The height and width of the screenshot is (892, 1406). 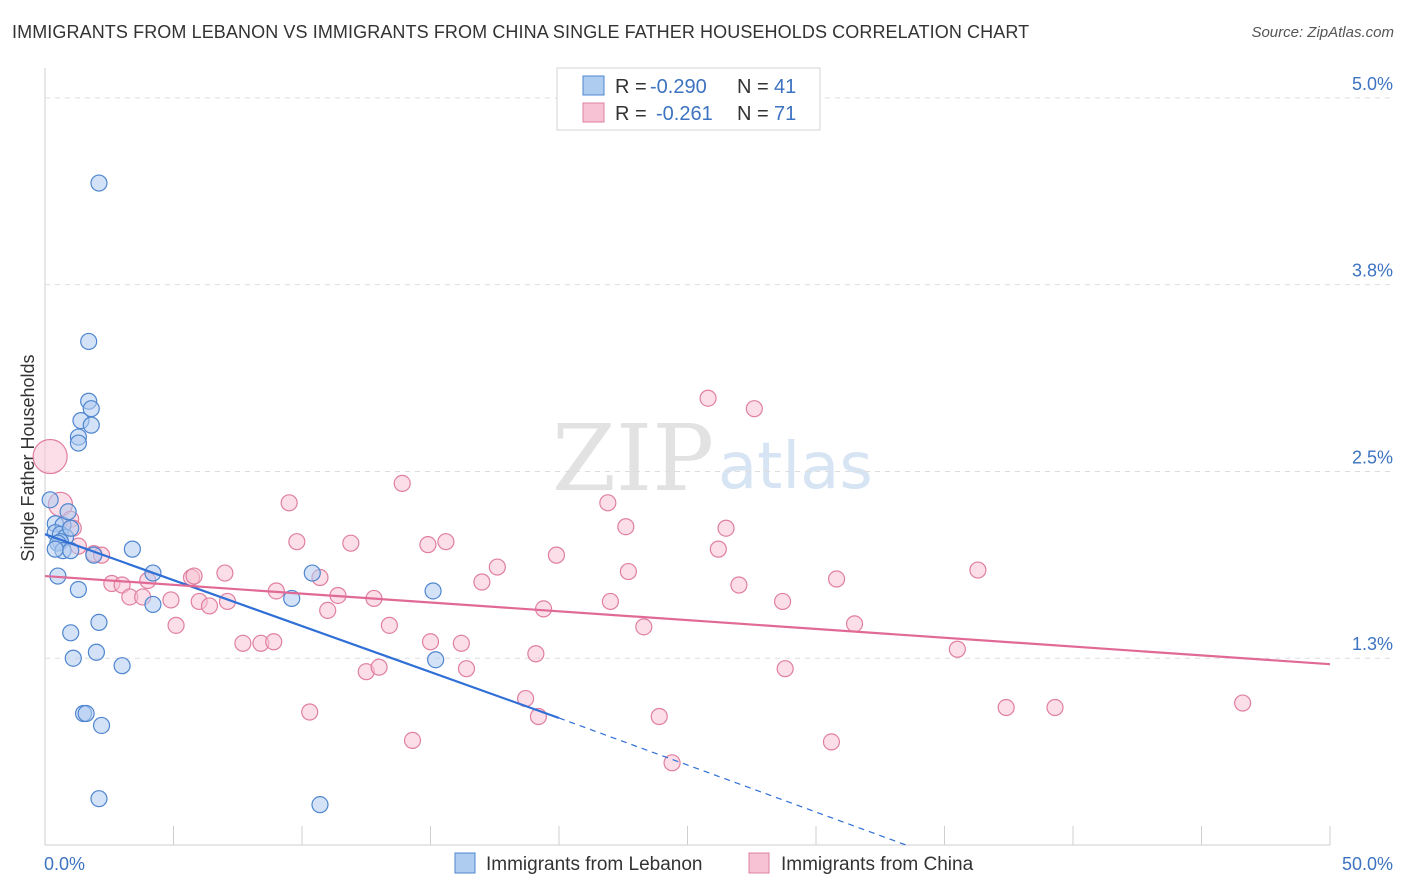 I want to click on stats-legend: R = -0.290 N = 41 R = -0.261 N = 71, so click(x=688, y=99).